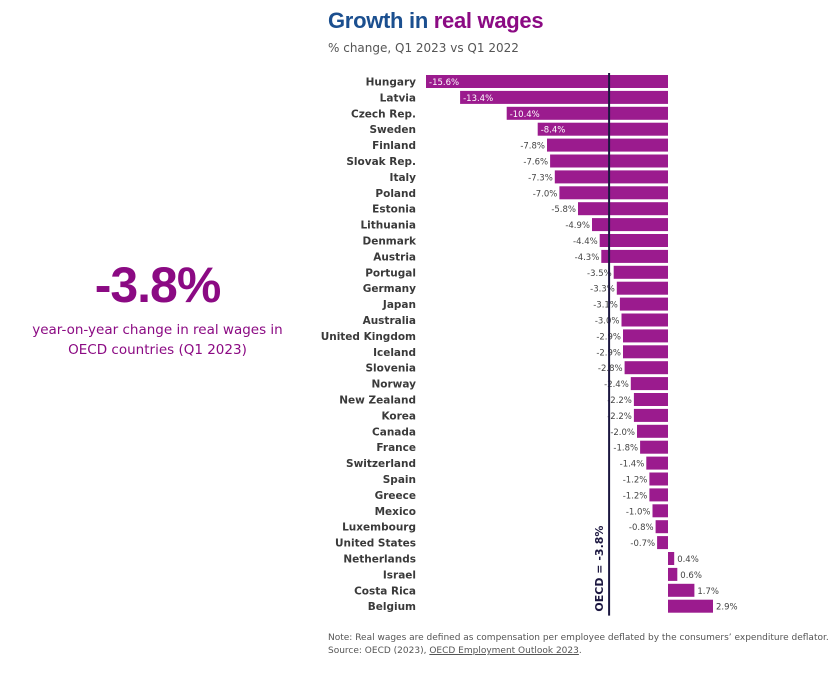 The height and width of the screenshot is (673, 835). I want to click on category-label-netherlands: Netherlands, so click(379, 560).